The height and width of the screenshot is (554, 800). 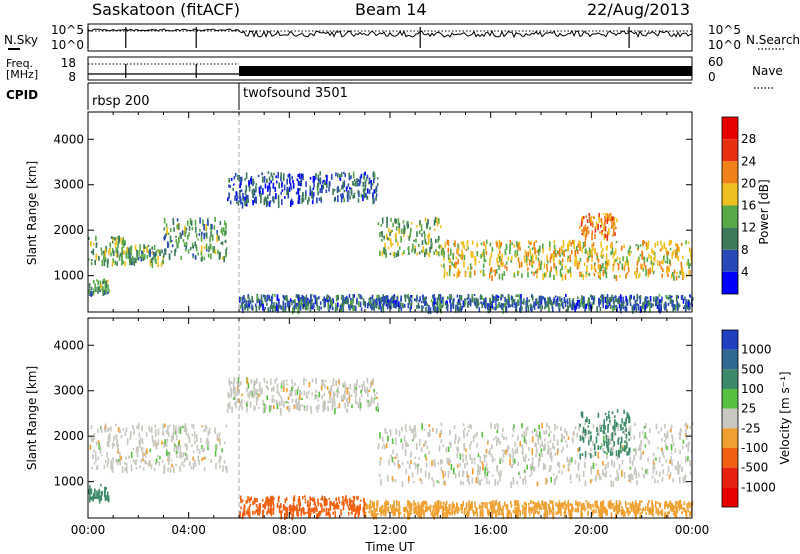 What do you see at coordinates (349, 96) in the screenshot?
I see `cpid-row: CPID rbsp 200 twofsound 3501` at bounding box center [349, 96].